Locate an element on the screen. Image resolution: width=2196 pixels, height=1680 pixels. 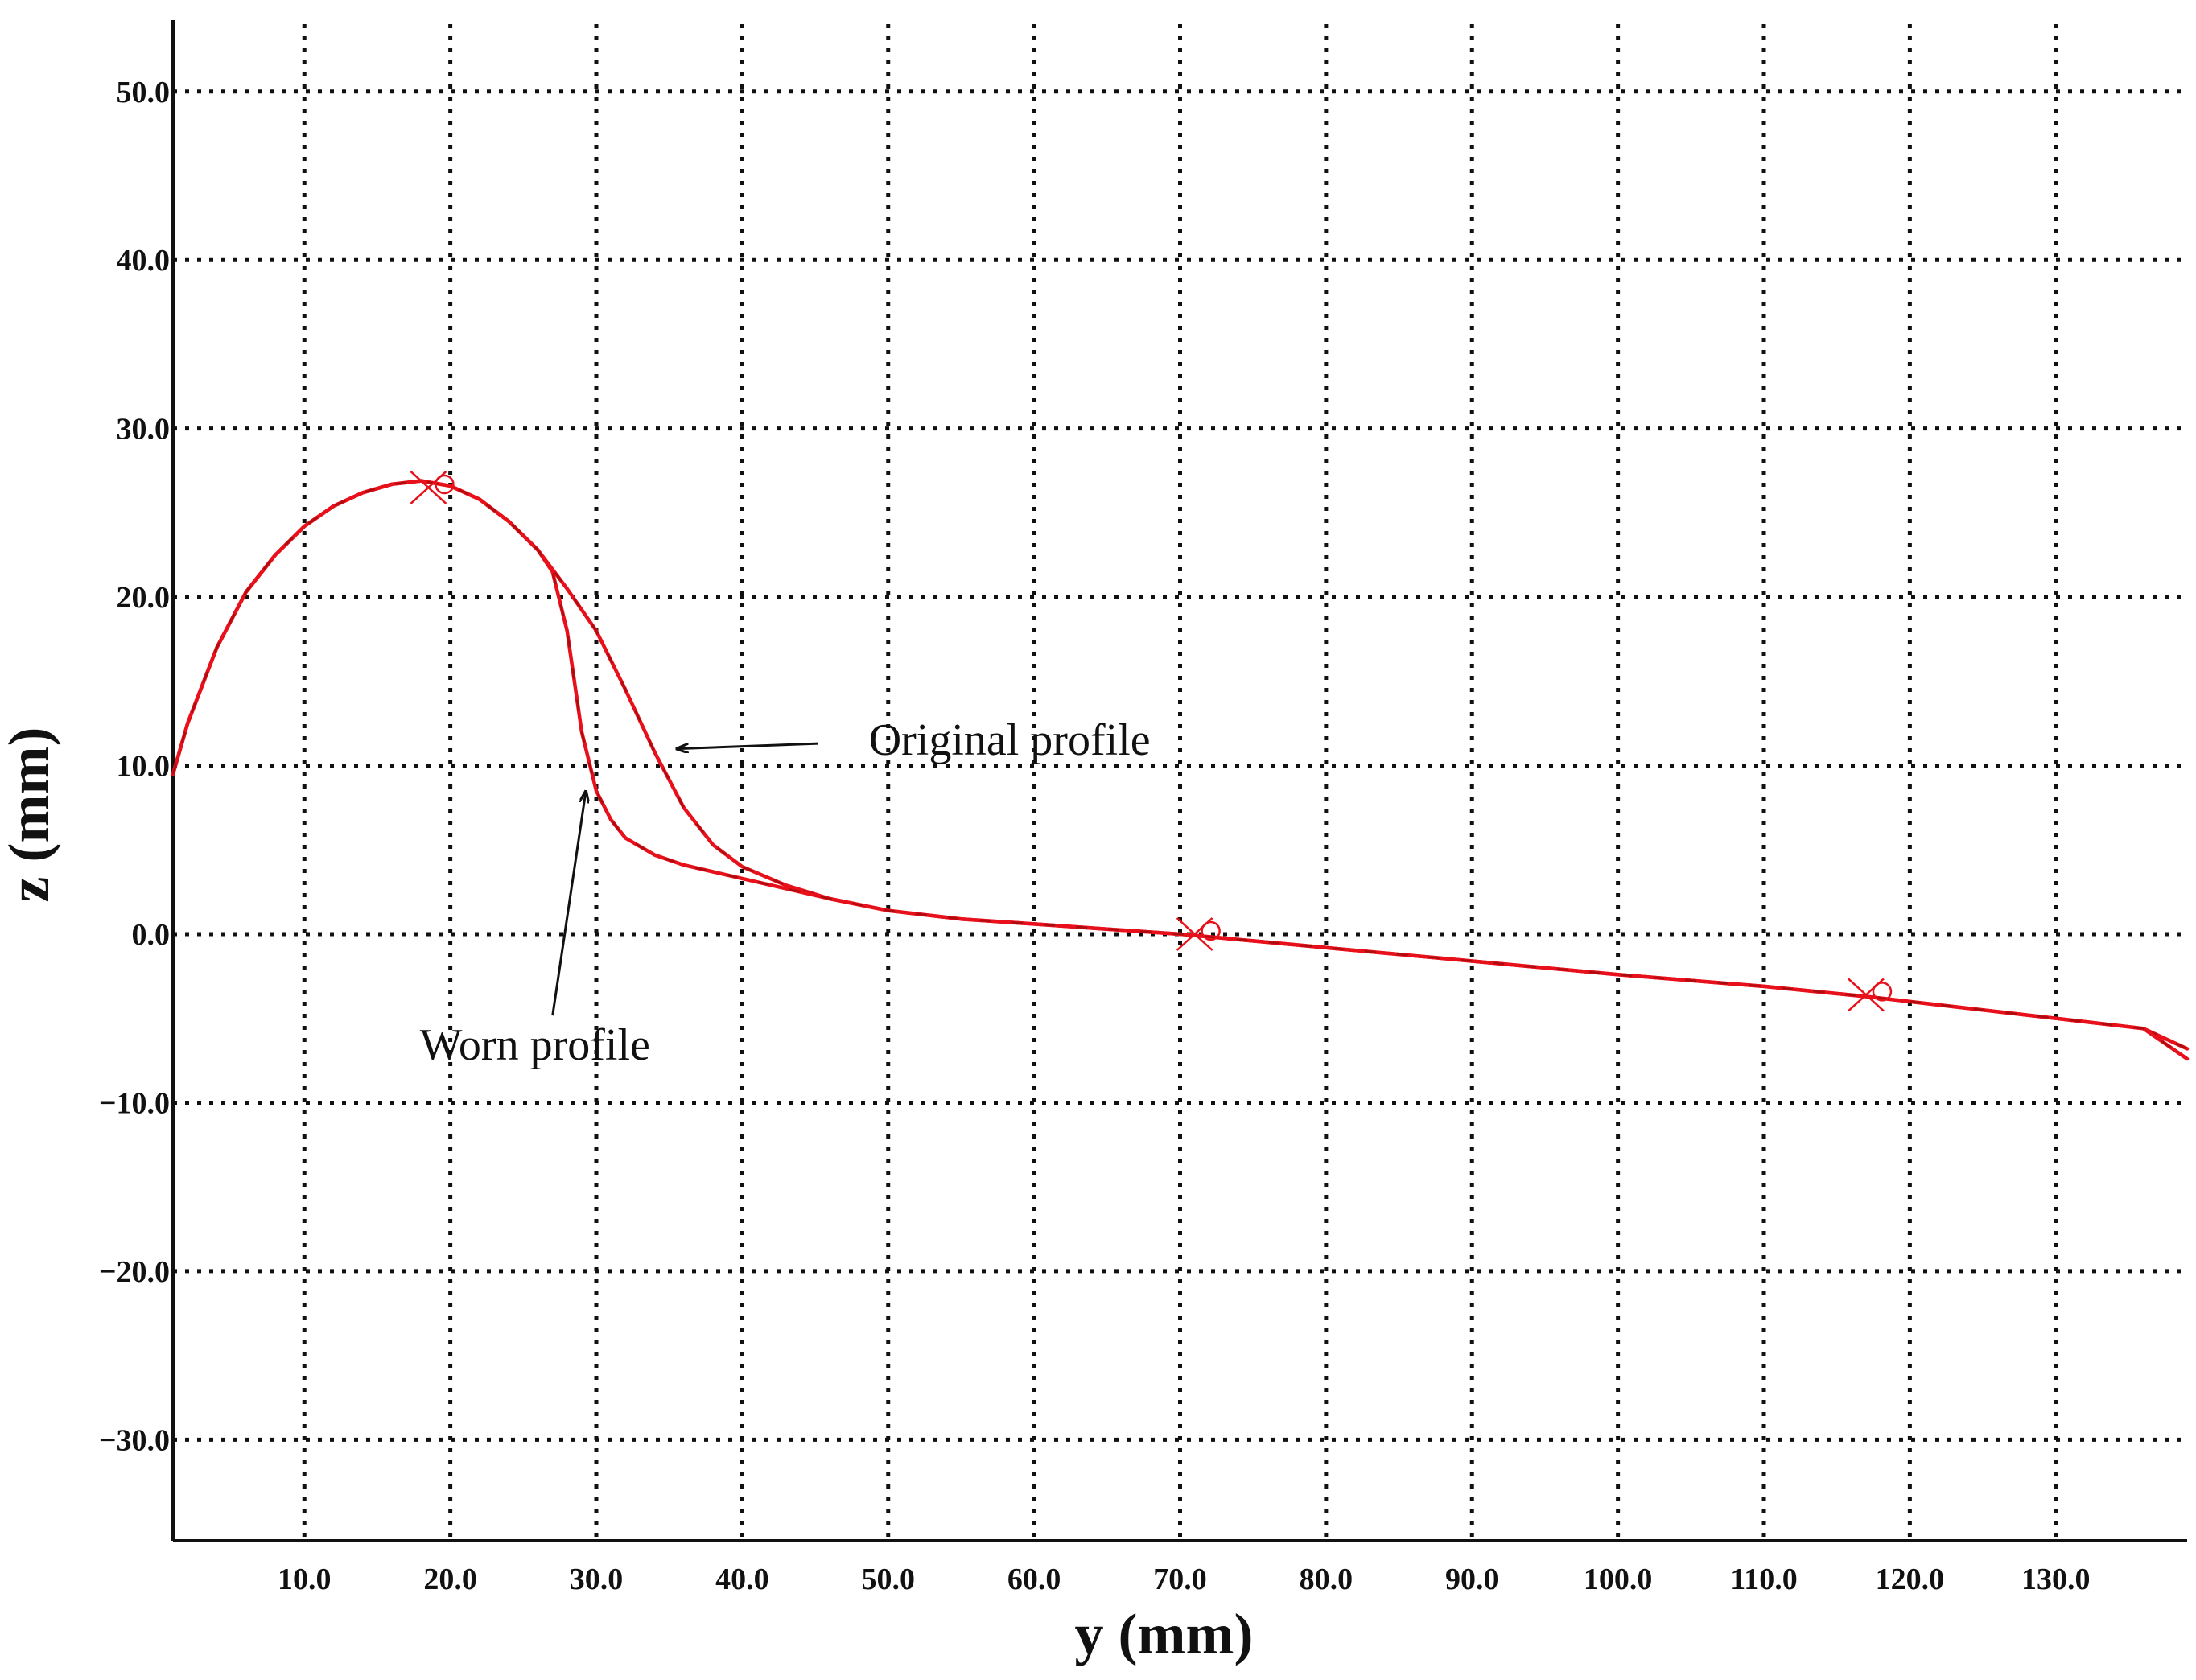
x-tick-label: 50.0 is located at coordinates (888, 1579).